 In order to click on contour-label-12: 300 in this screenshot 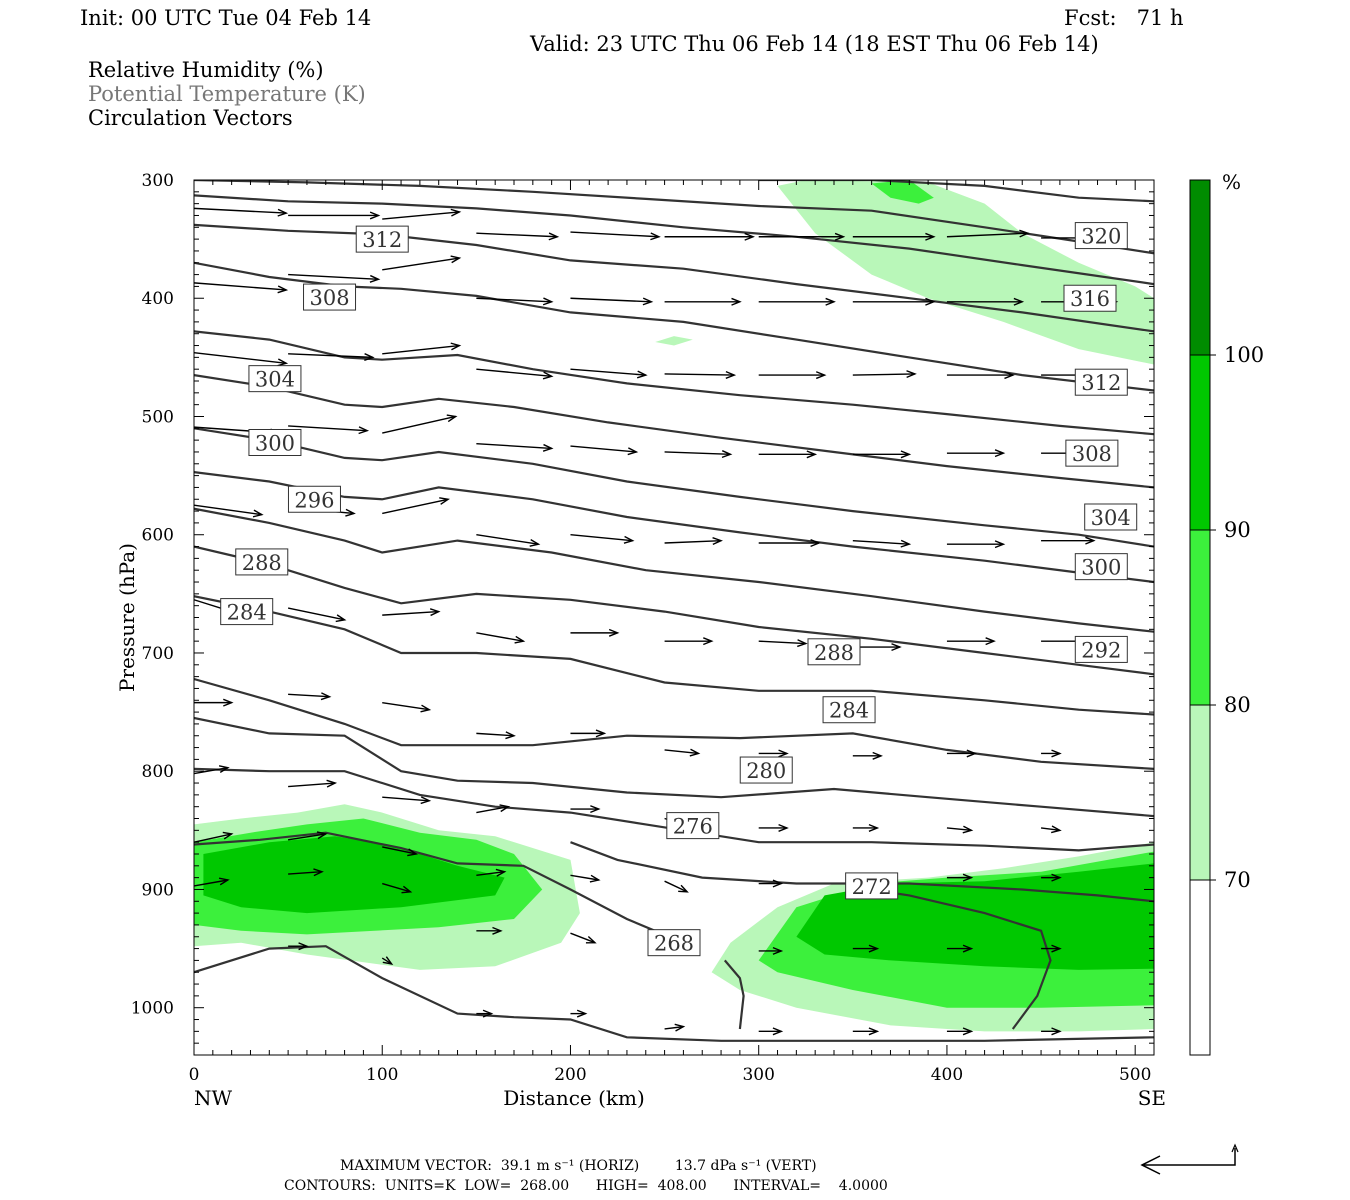, I will do `click(1101, 568)`.